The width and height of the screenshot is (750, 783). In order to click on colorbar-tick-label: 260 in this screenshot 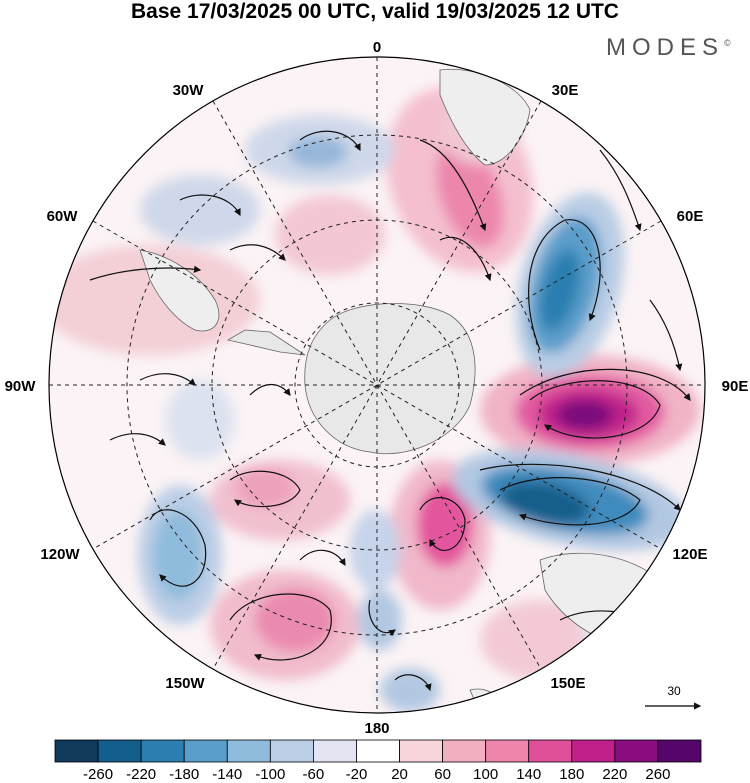, I will do `click(657, 774)`.